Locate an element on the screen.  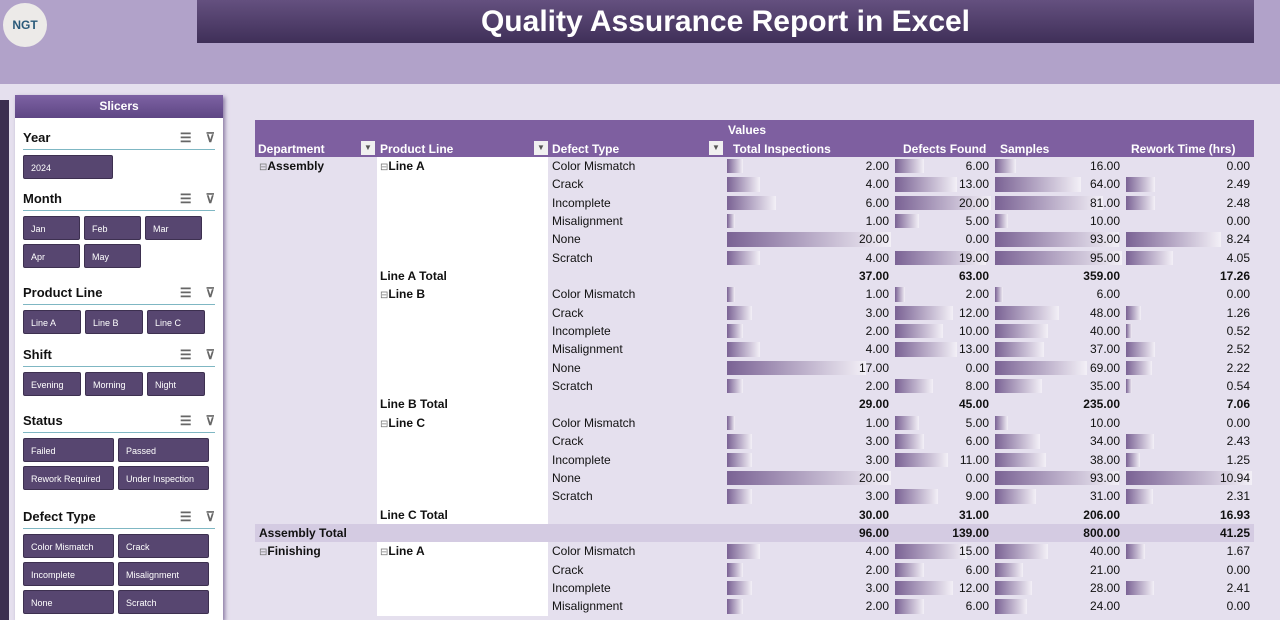
slicer-item: Mar is located at coordinates (173, 228).